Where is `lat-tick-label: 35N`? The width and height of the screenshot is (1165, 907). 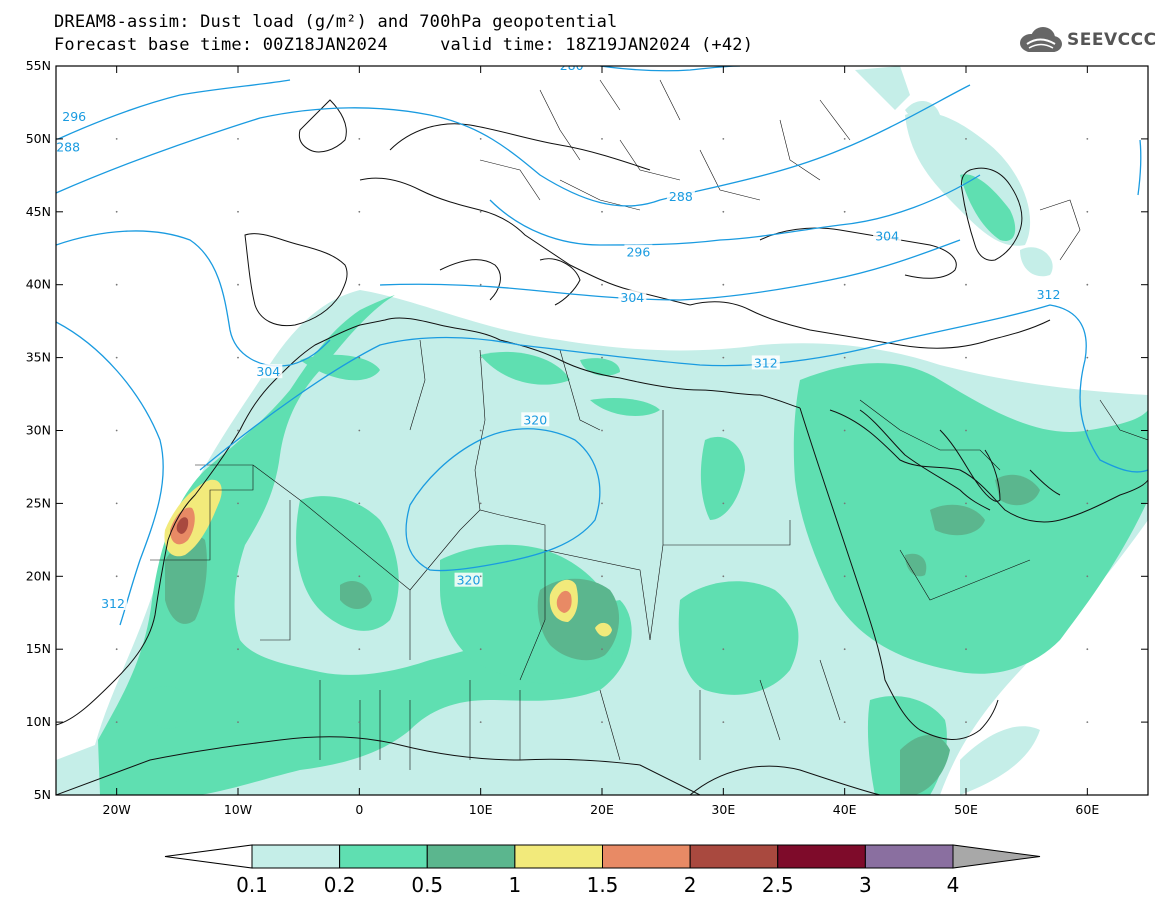 lat-tick-label: 35N is located at coordinates (38, 357).